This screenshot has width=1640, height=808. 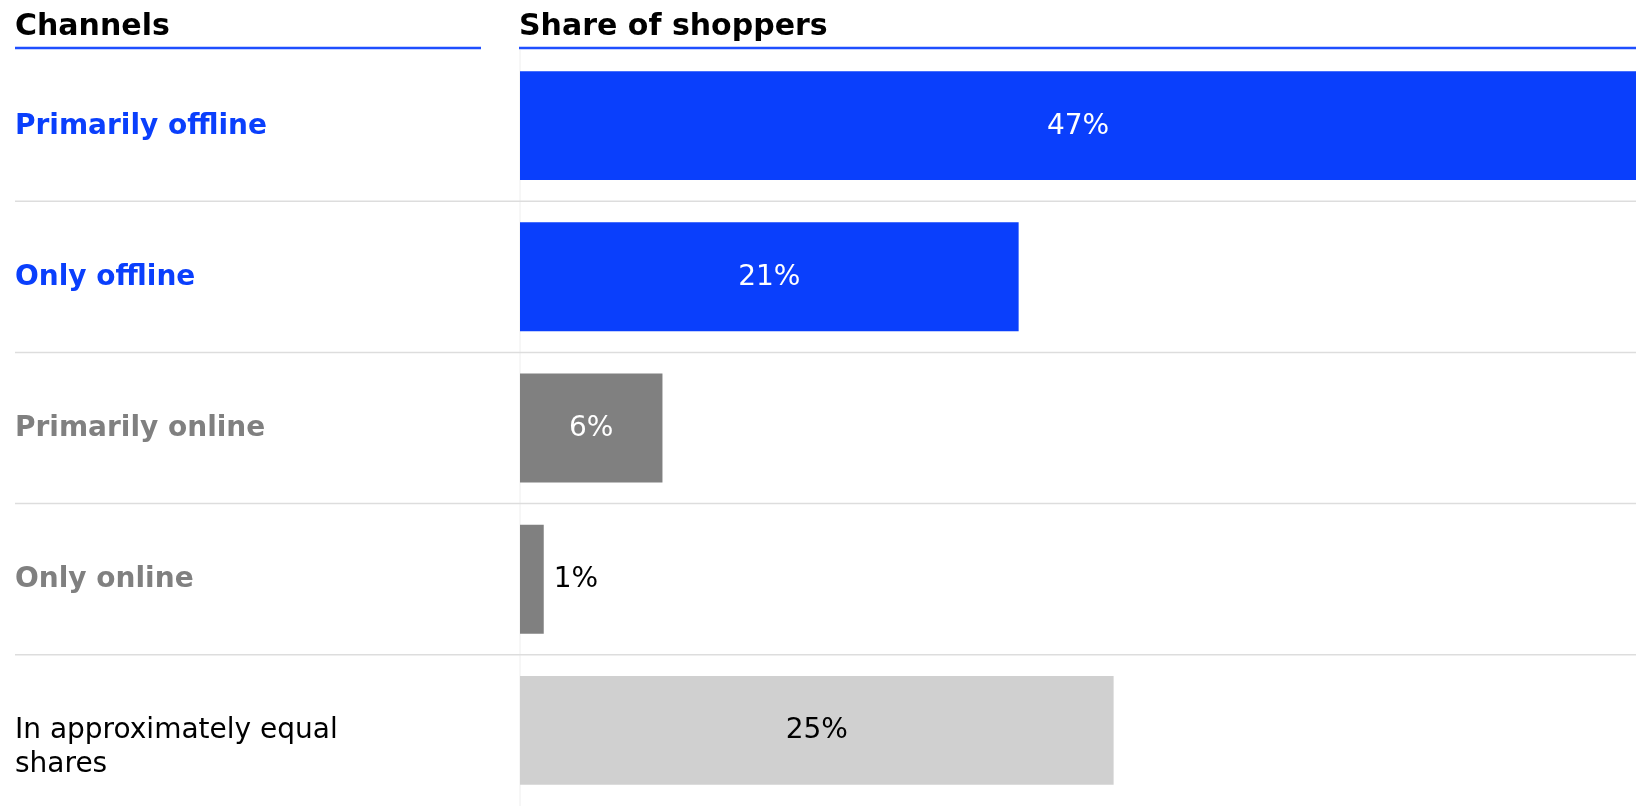 What do you see at coordinates (140, 426) in the screenshot?
I see `y-tick-label: Primarily online` at bounding box center [140, 426].